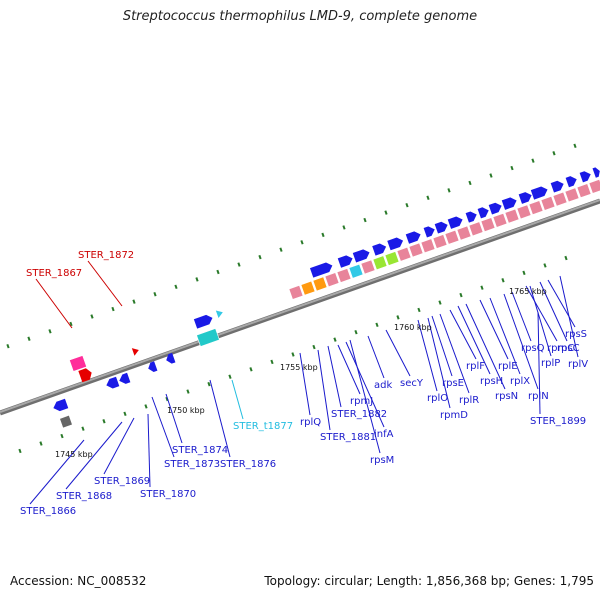 This screenshot has width=600, height=600. What do you see at coordinates (382, 460) in the screenshot?
I see `gene-label: rpsM` at bounding box center [382, 460].